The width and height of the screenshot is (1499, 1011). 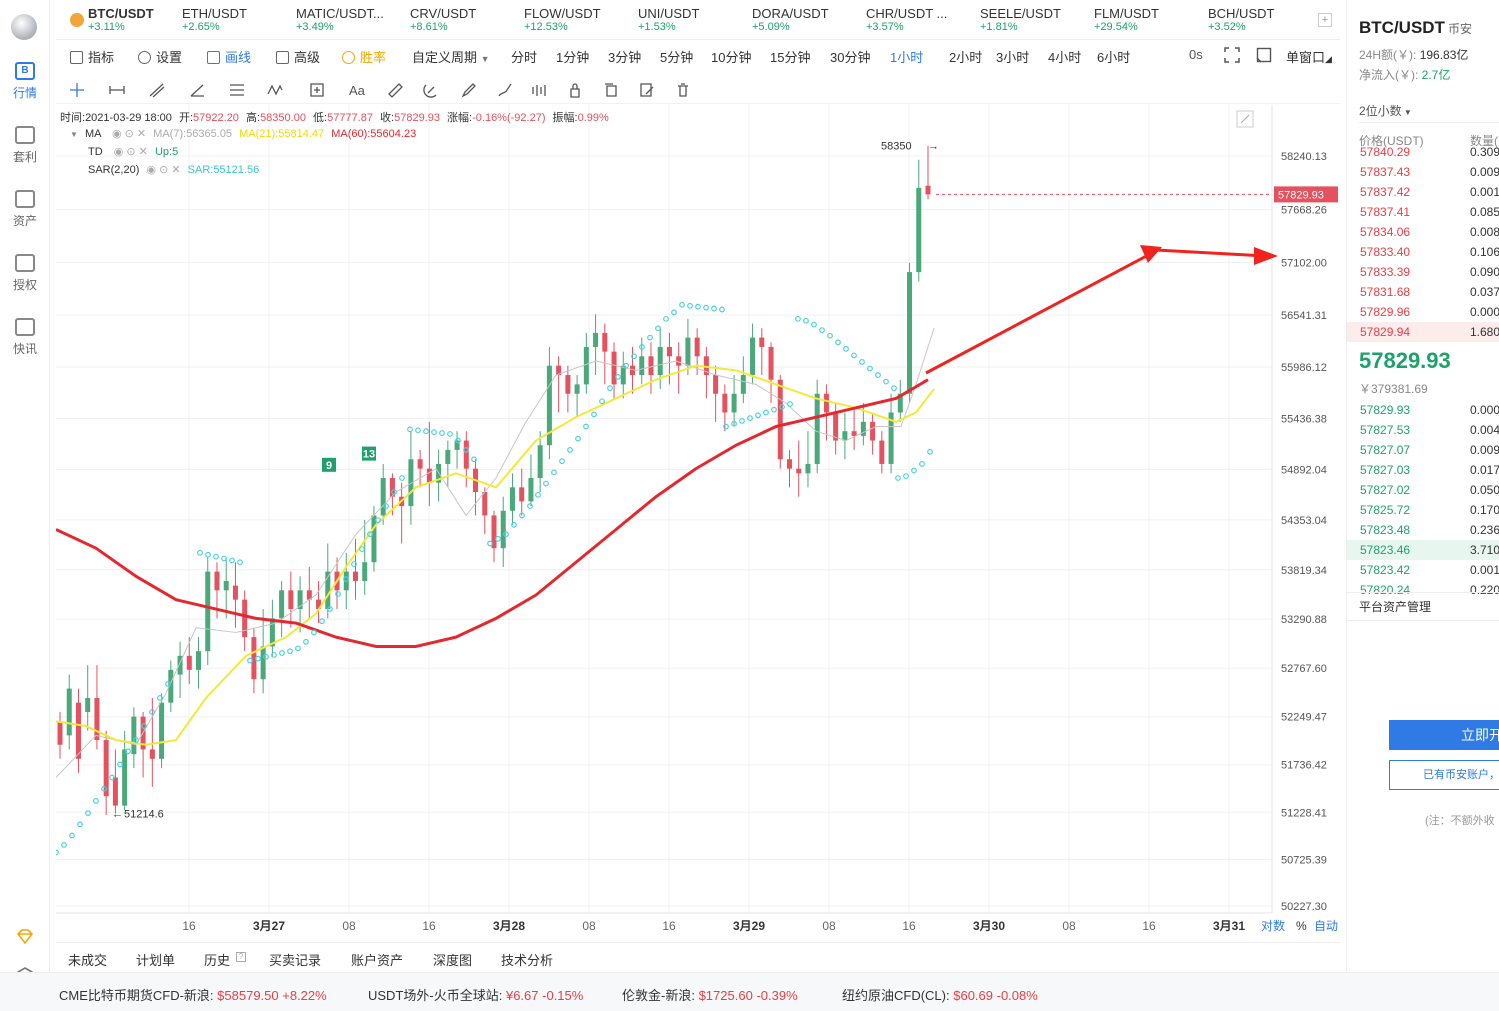 I want to click on tab-chr-usdt: CHR/USDT ... +3.57%, so click(x=906, y=21).